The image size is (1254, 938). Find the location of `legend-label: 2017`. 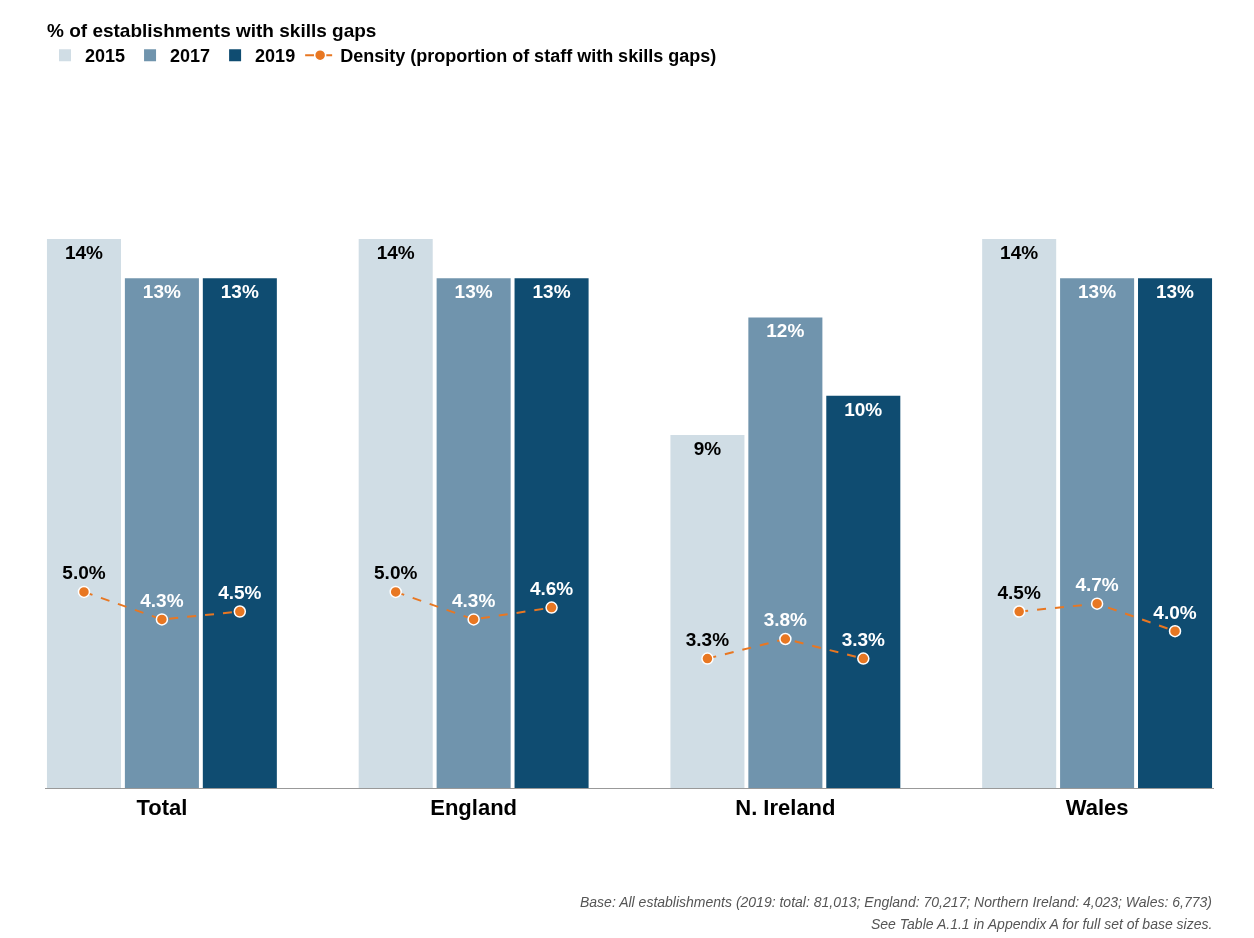

legend-label: 2017 is located at coordinates (190, 56).